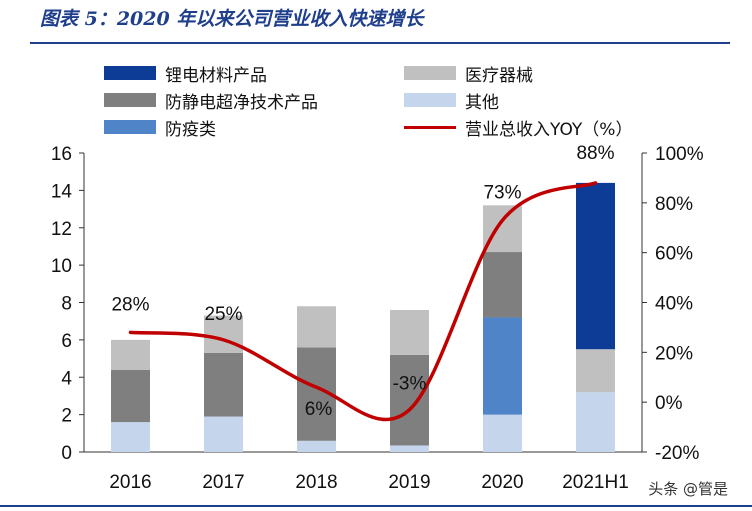  I want to click on yoy-data-label: -3%, so click(410, 384).